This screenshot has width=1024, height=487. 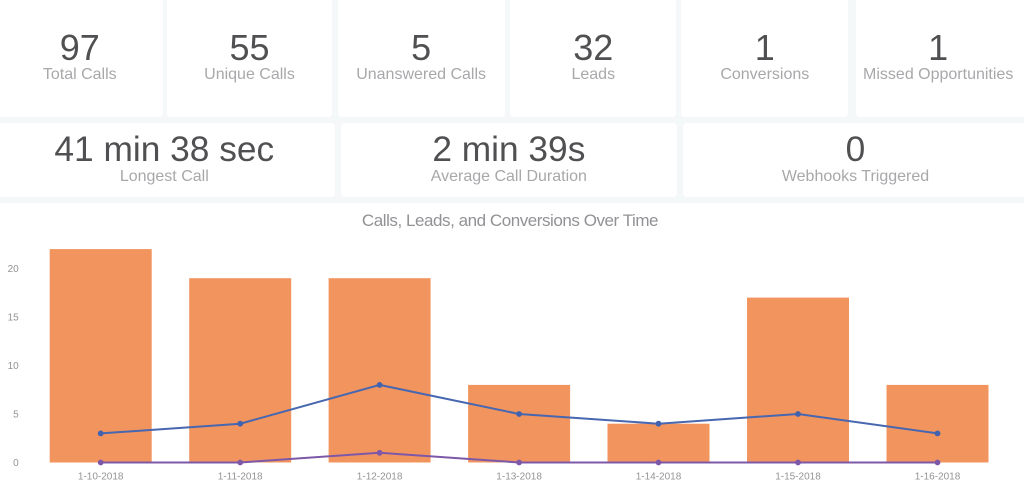 What do you see at coordinates (16, 415) in the screenshot?
I see `svg-text: 5` at bounding box center [16, 415].